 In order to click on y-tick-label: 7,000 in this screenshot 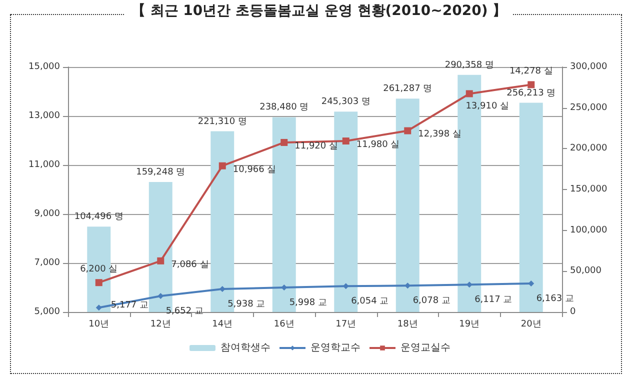, I will do `click(47, 263)`.